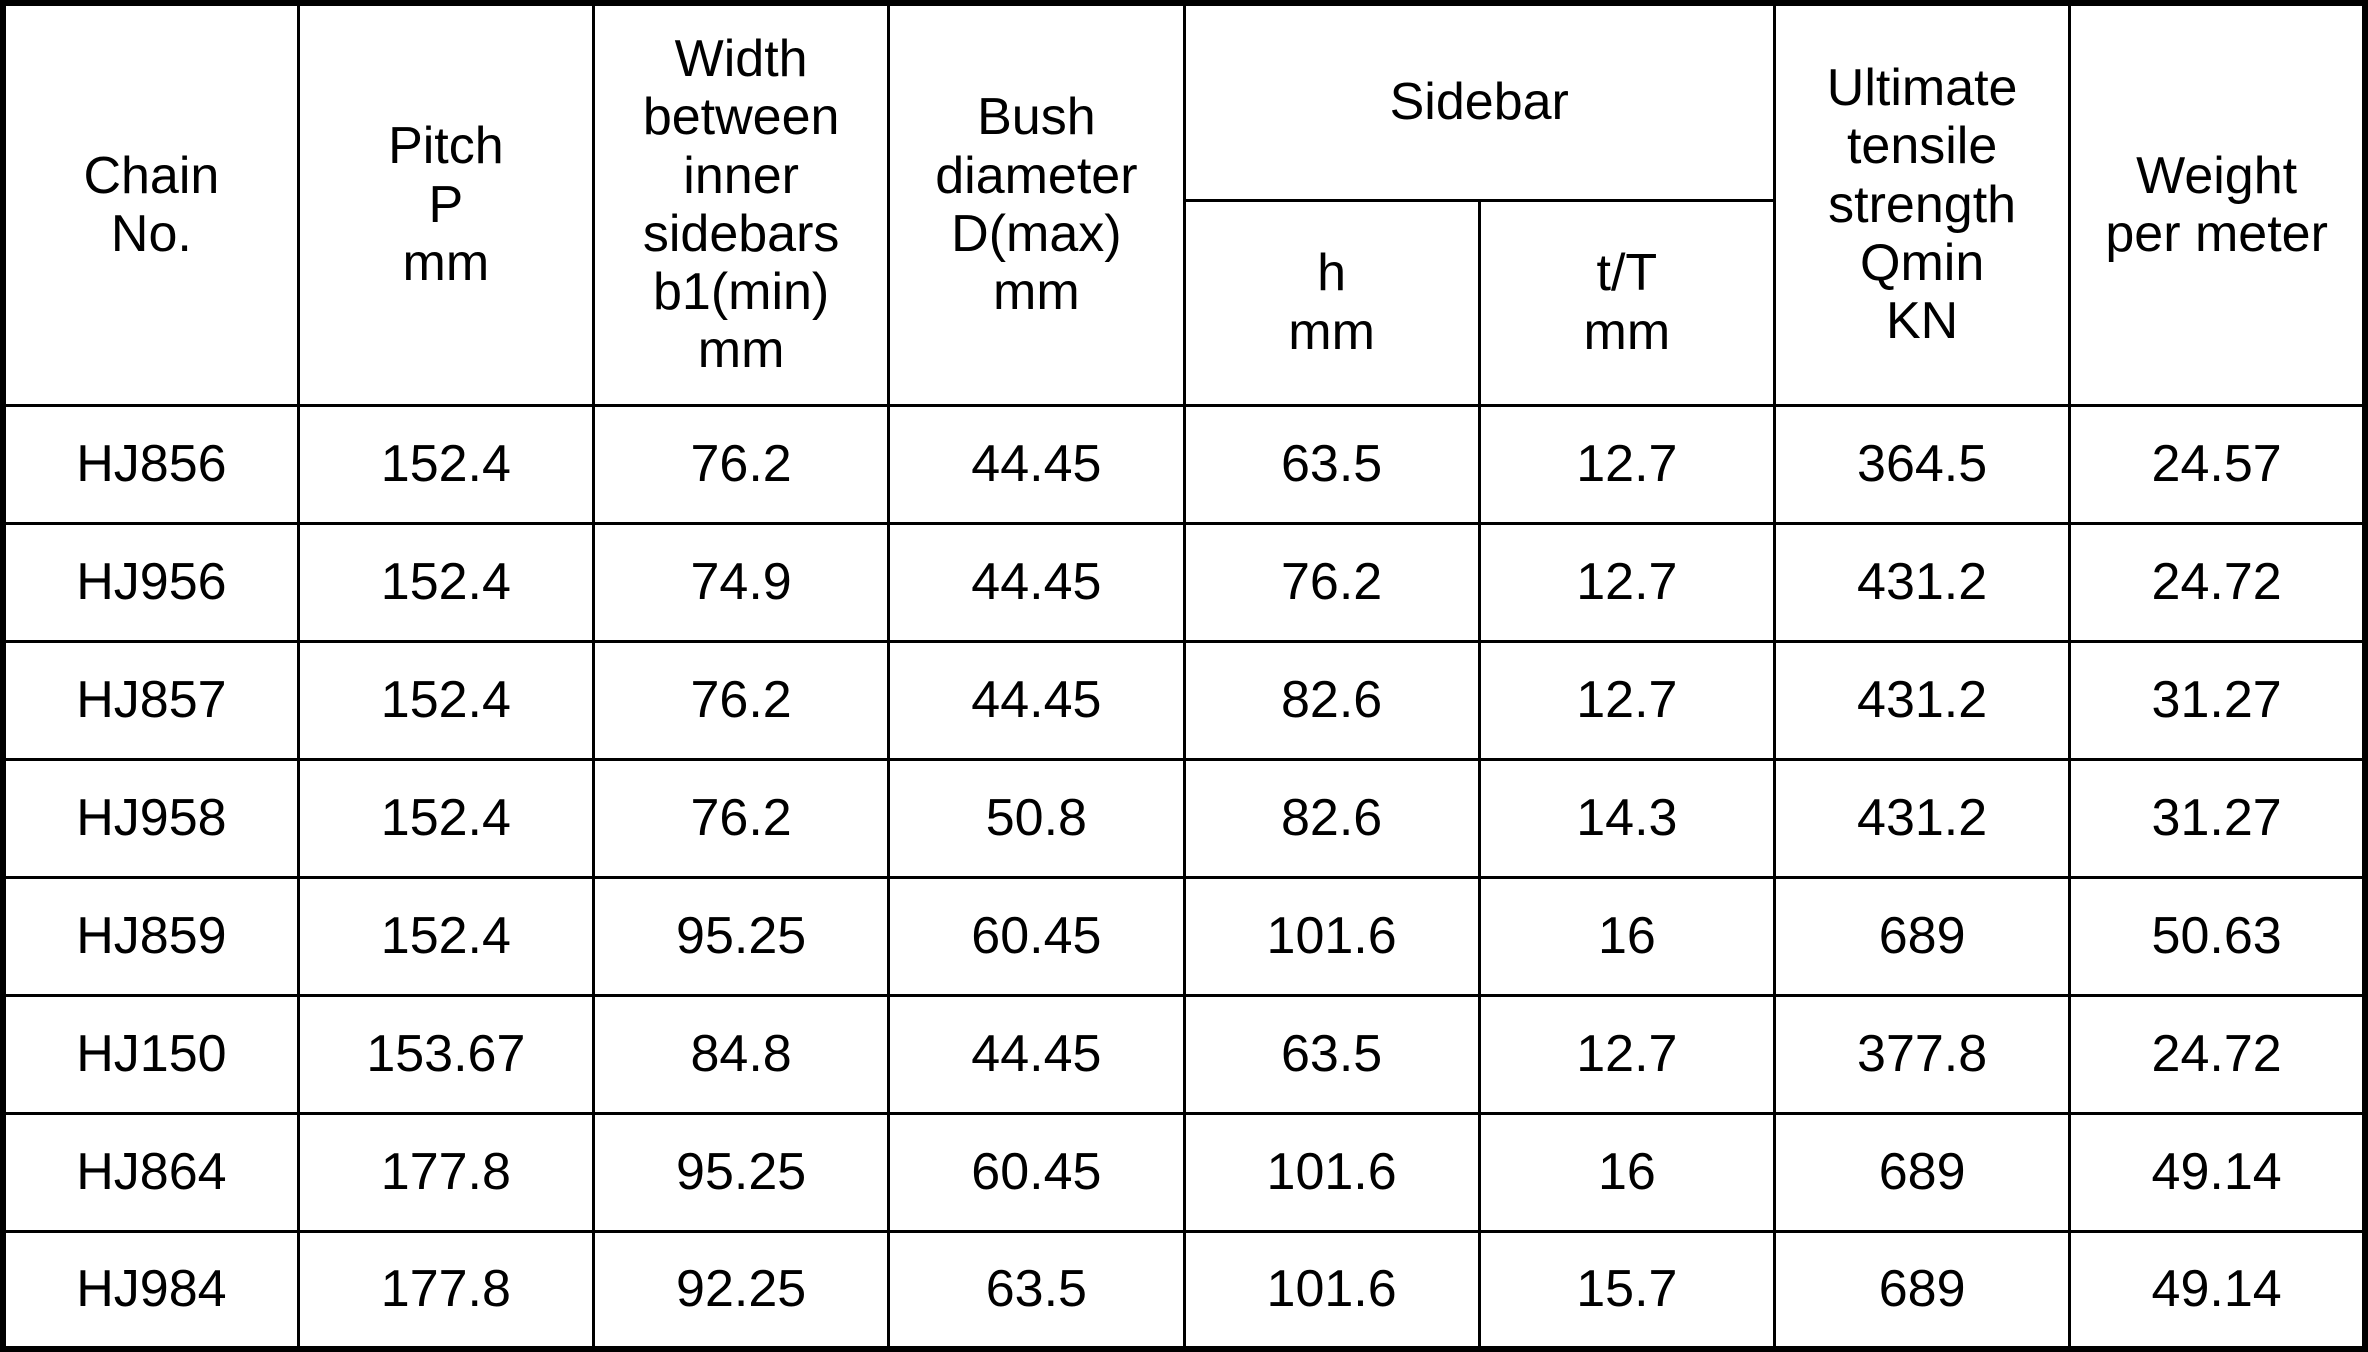  Describe the element at coordinates (446, 1054) in the screenshot. I see `cell-pitch: 153.67` at that location.